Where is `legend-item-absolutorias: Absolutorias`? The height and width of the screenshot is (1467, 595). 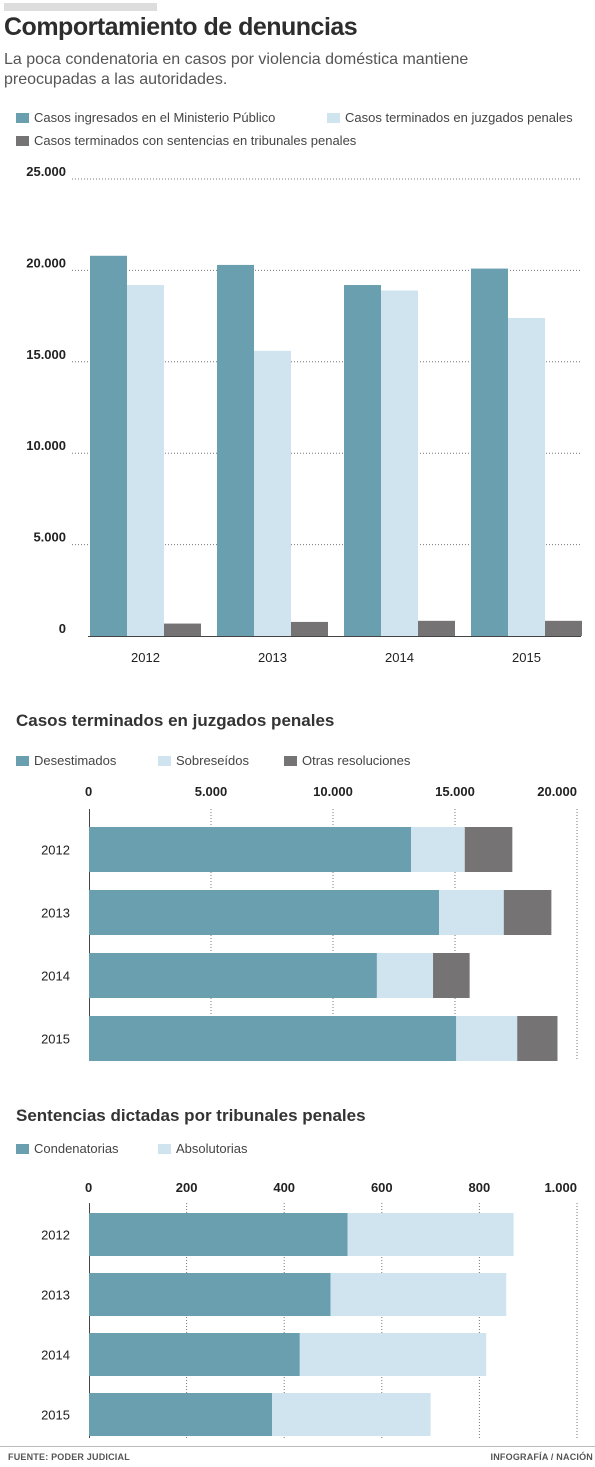 legend-item-absolutorias: Absolutorias is located at coordinates (203, 1148).